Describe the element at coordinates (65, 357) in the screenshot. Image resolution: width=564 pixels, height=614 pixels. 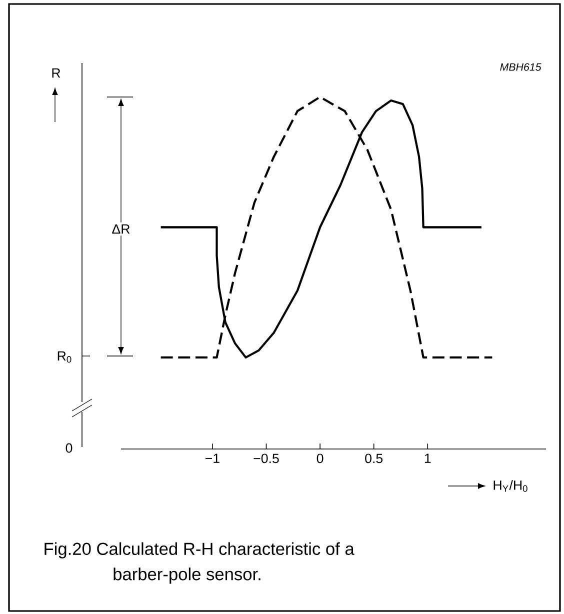
I see `text: R$_{0}$` at that location.